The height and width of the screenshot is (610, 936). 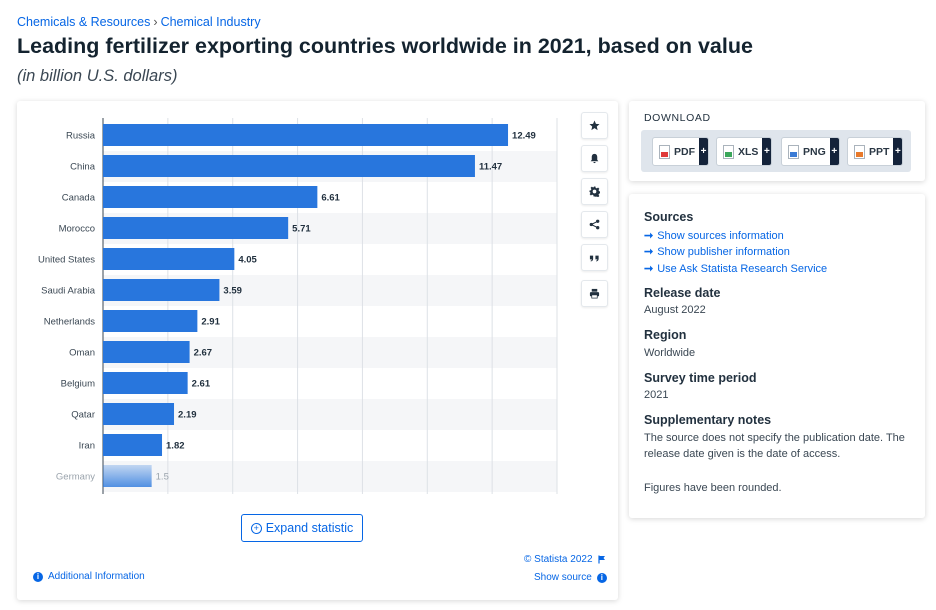 I want to click on survey-period-value: 2021, so click(x=656, y=395).